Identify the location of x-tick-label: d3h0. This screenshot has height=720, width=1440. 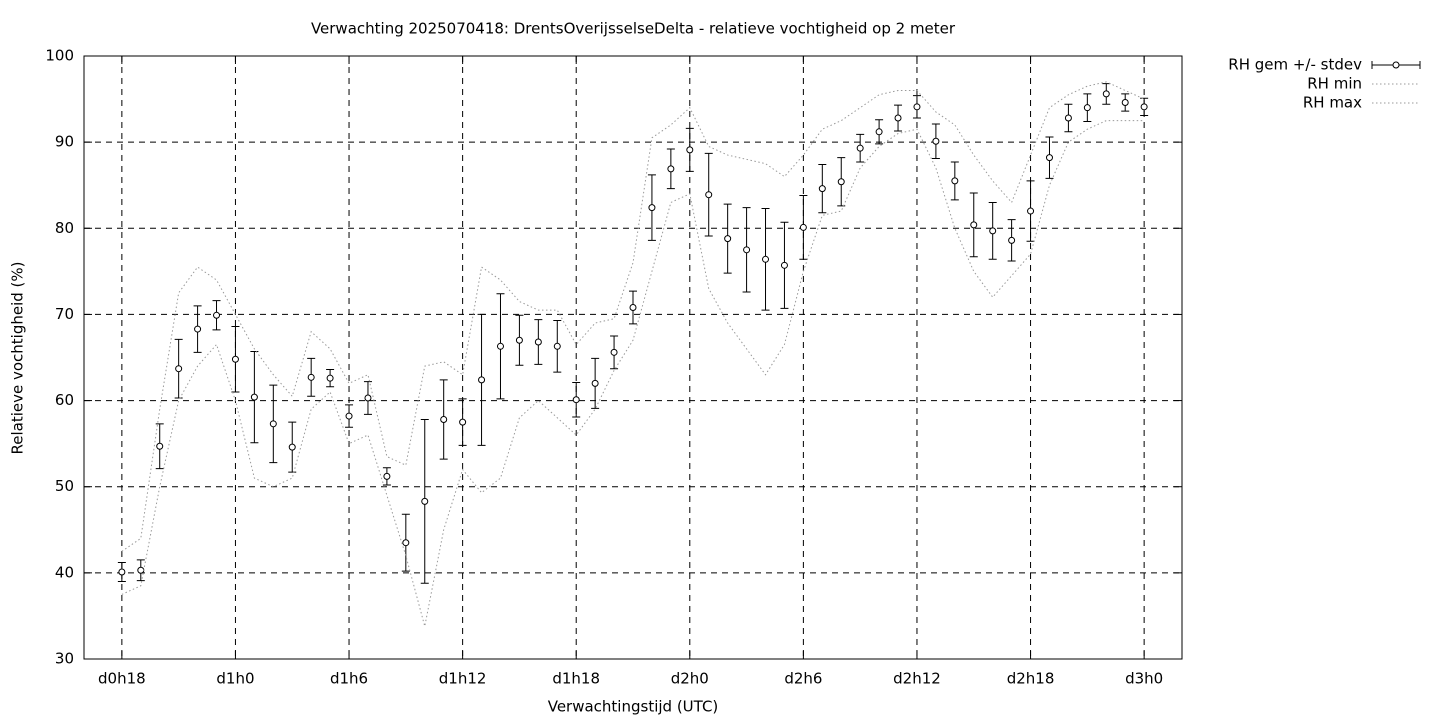
(1144, 679).